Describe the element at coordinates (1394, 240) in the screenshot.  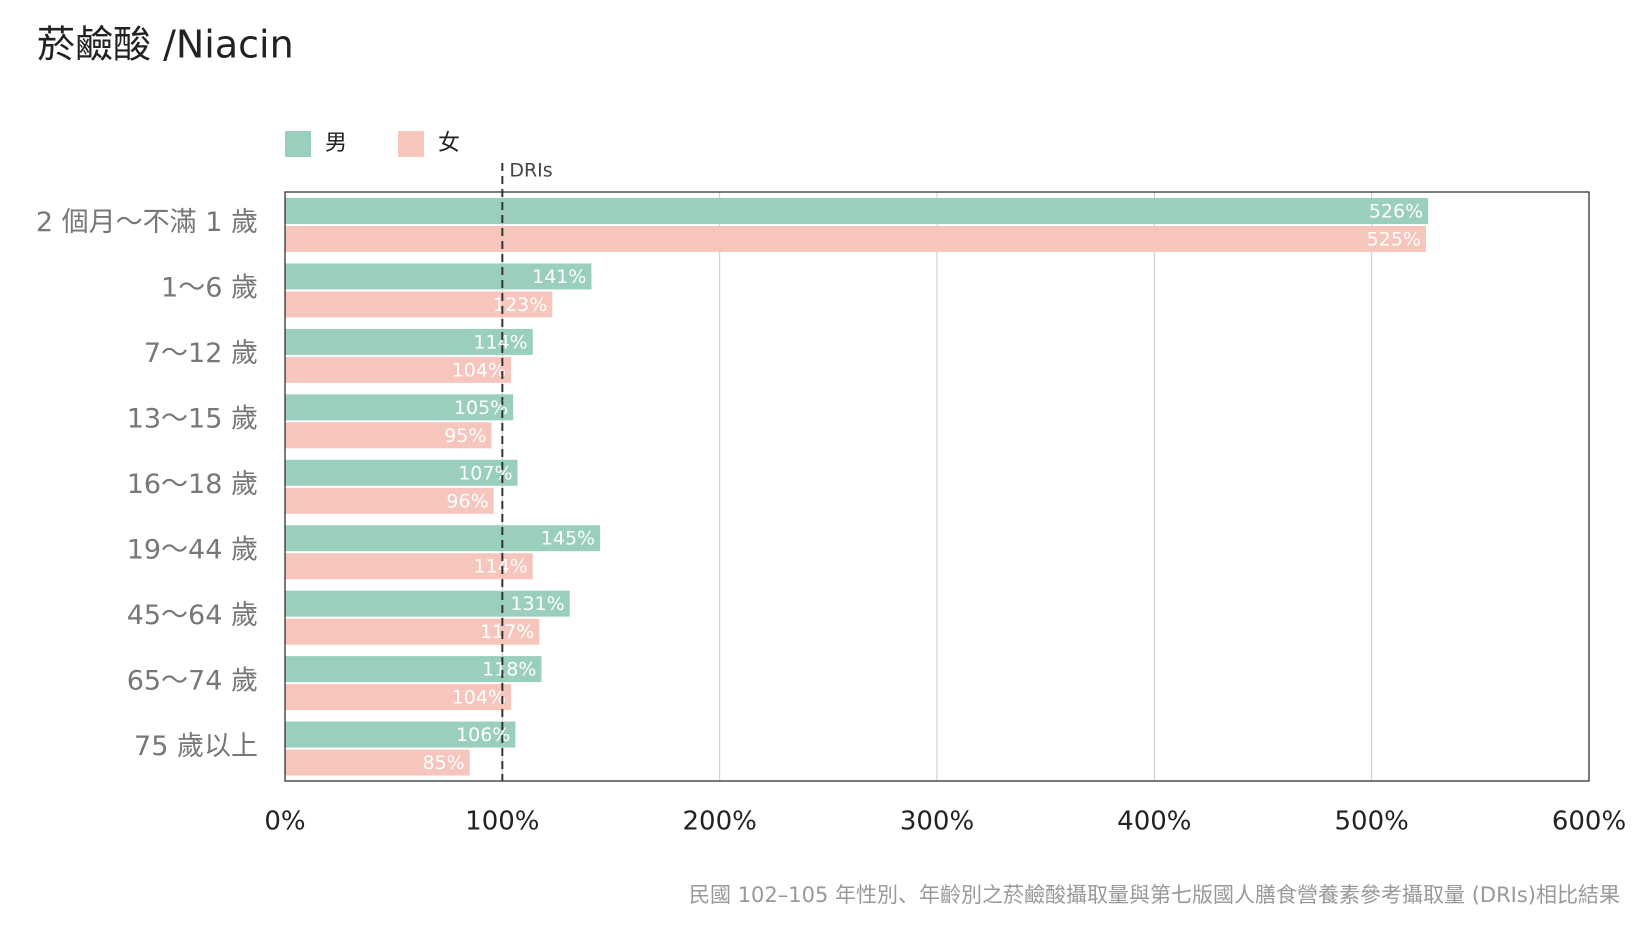
I see `value-label: 525%` at that location.